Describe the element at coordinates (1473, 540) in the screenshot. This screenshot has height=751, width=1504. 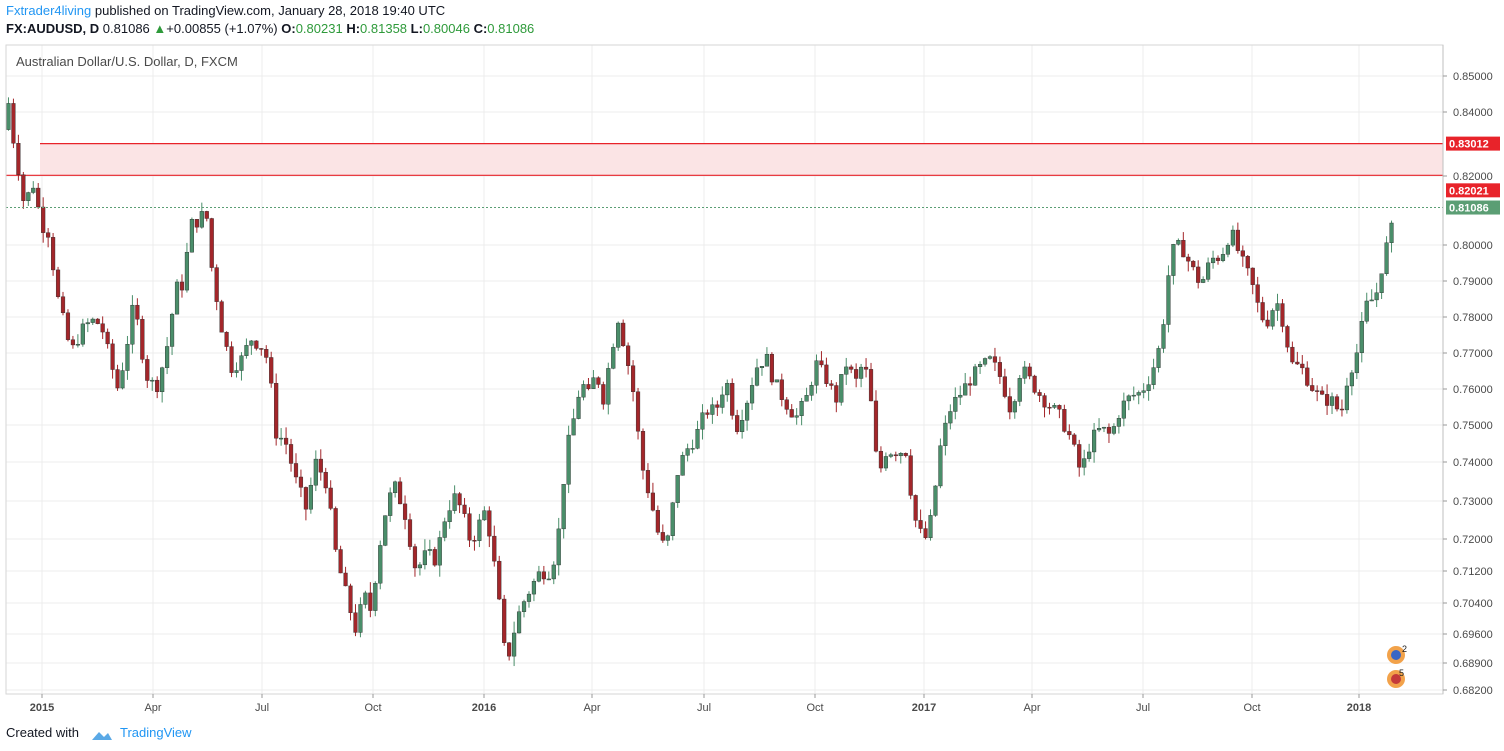
I see `price-tick-label: 0.72000` at that location.